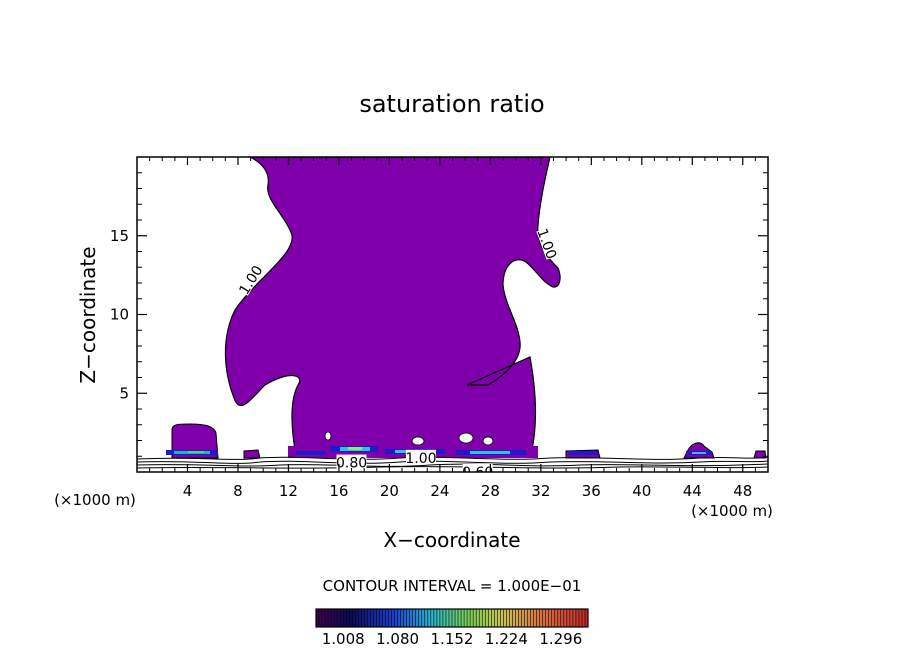 The height and width of the screenshot is (654, 904). I want to click on colorbar-frame, so click(452, 618).